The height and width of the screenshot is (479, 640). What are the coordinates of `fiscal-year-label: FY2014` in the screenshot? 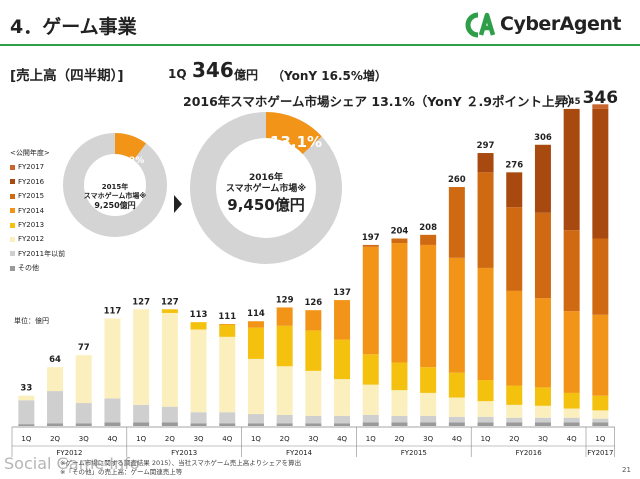 It's located at (299, 453).